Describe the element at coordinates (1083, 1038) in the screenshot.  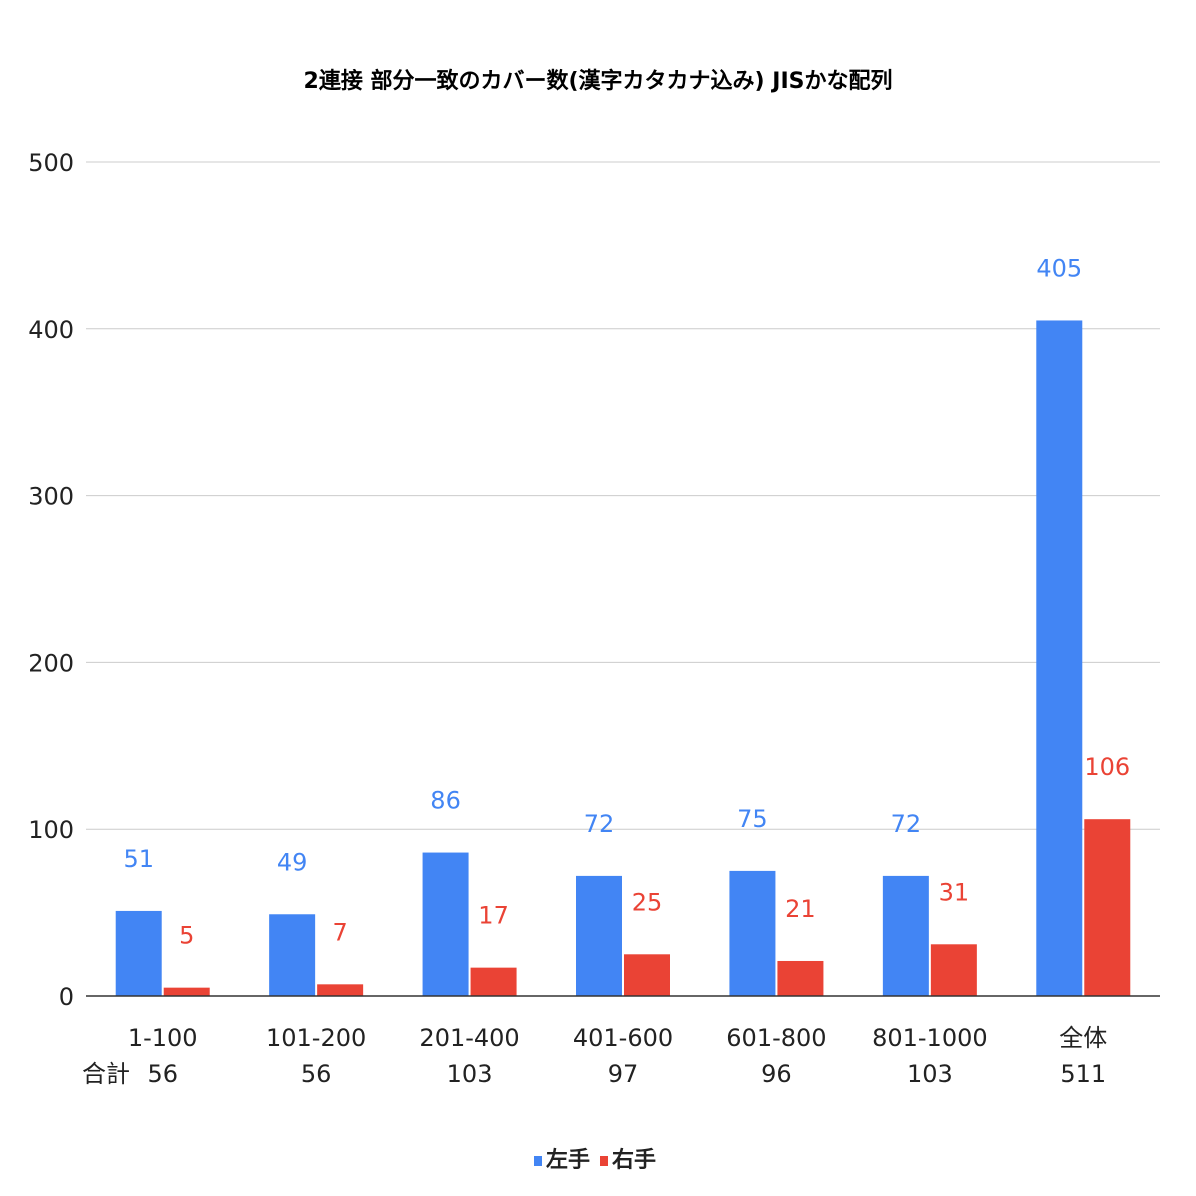
I see `x-tick-label: 全体` at that location.